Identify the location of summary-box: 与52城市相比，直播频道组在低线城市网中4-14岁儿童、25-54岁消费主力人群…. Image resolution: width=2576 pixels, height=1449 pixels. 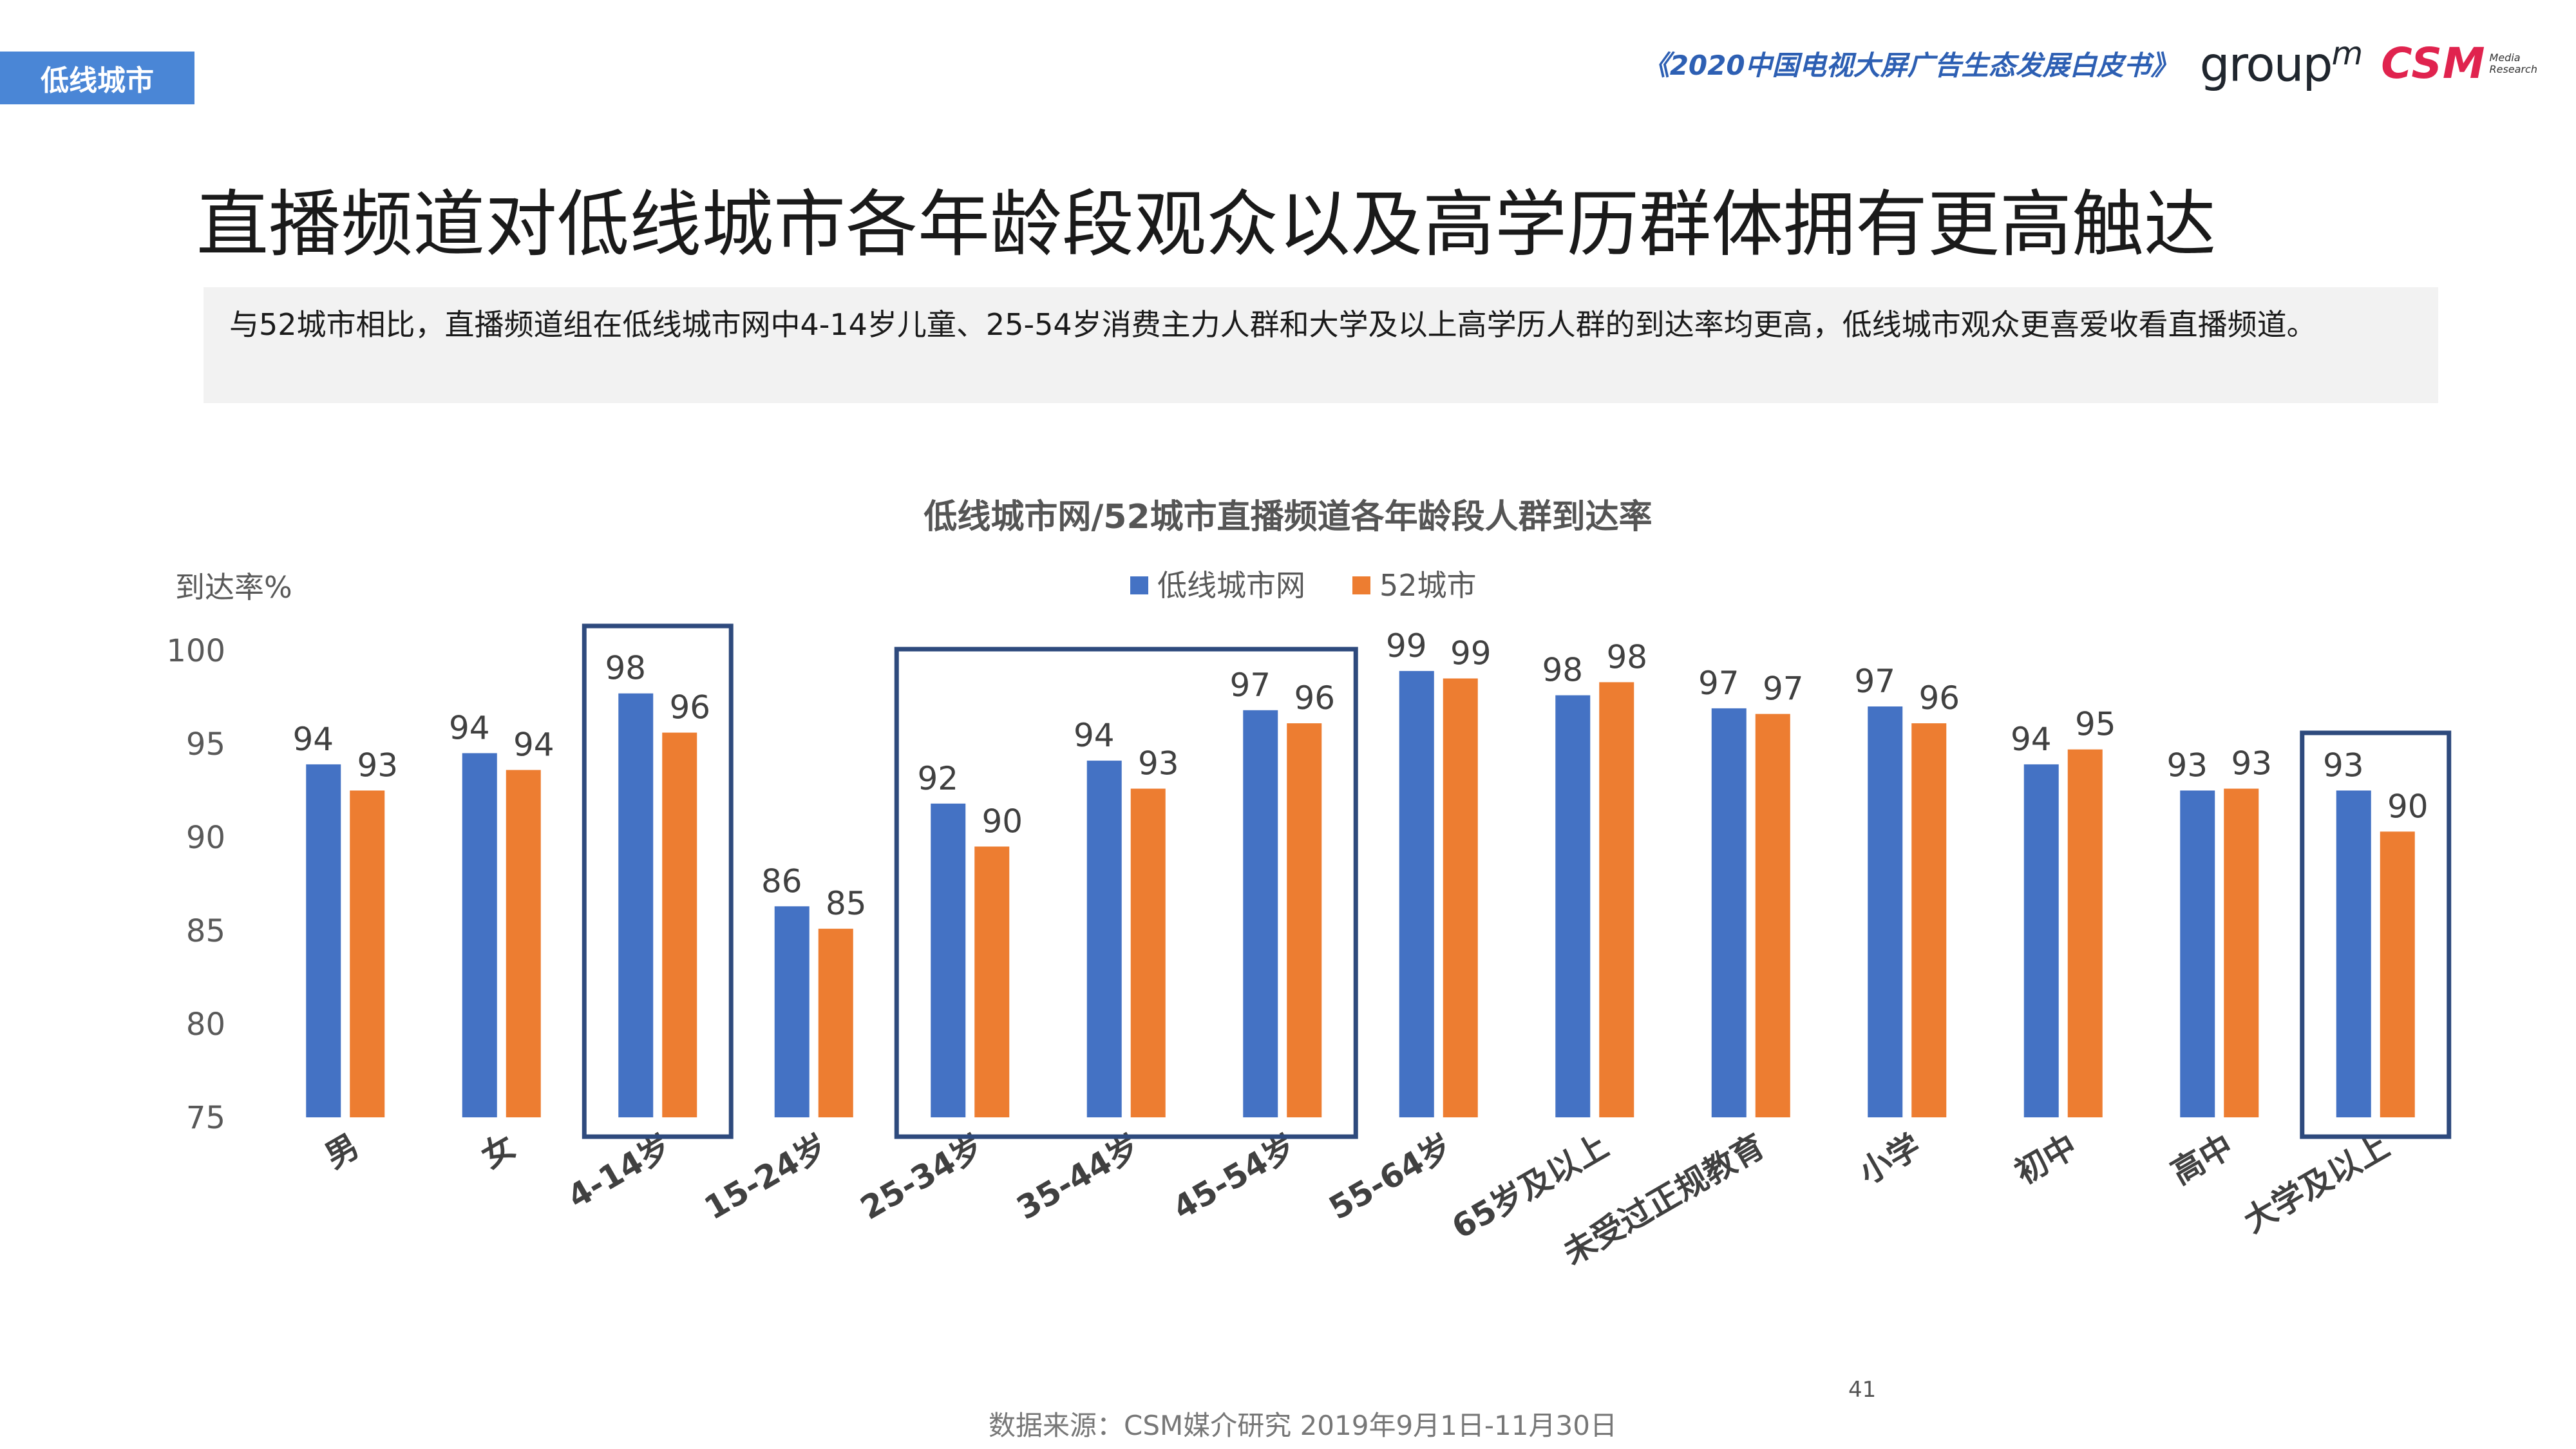
(1321, 345).